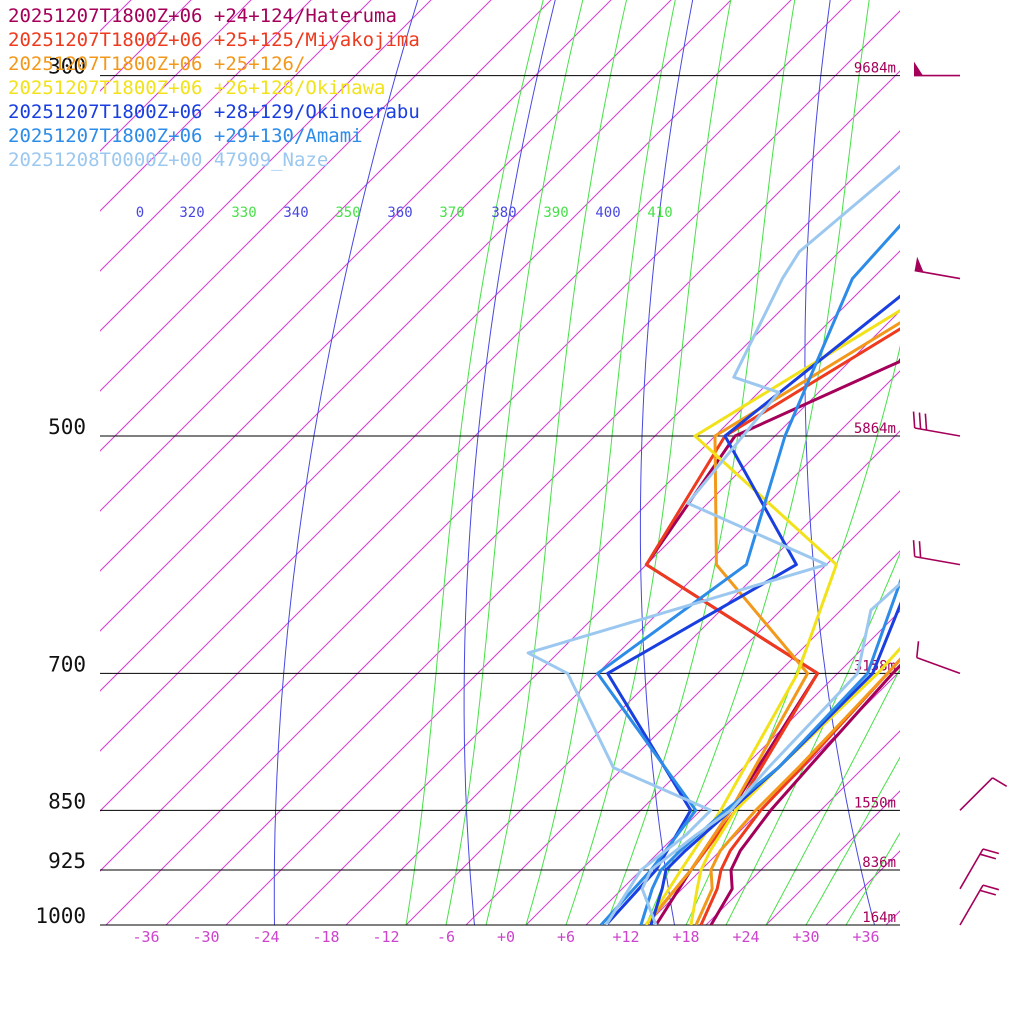 This screenshot has height=1024, width=1024. I want to click on x-tick-label: -36, so click(145, 937).